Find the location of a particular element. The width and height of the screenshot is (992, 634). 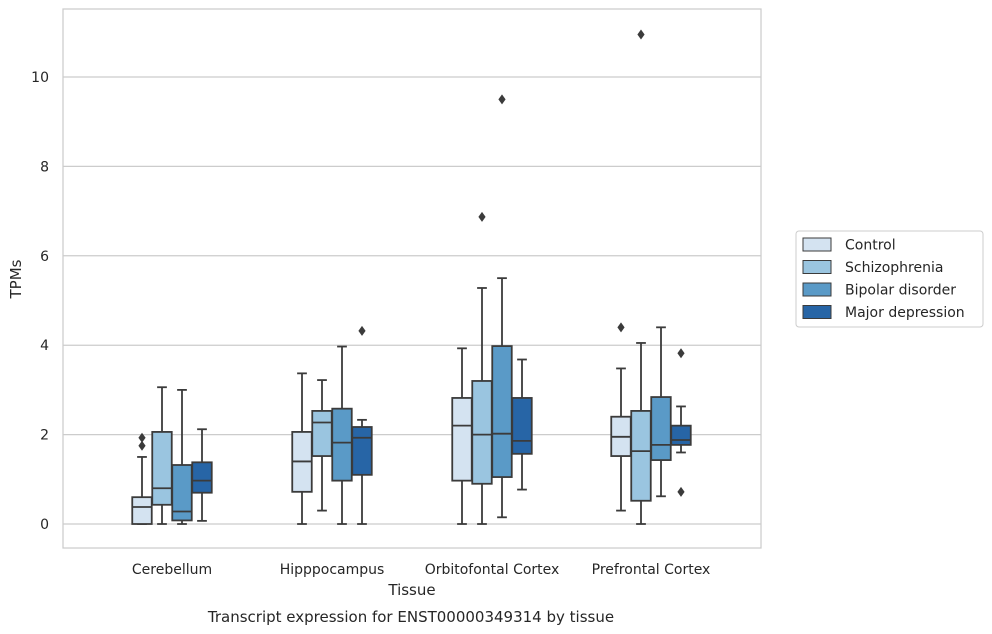

y-tick-label: 10 is located at coordinates (40, 78).